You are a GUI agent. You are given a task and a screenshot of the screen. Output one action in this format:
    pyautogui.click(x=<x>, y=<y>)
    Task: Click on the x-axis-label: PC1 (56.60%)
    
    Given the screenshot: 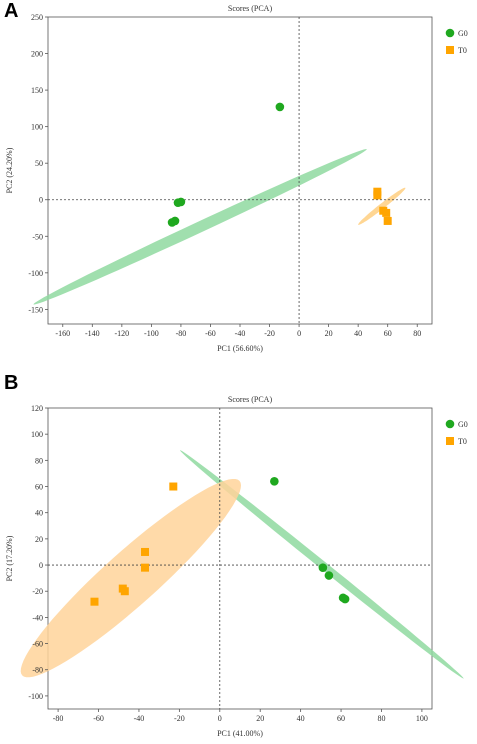 What is the action you would take?
    pyautogui.click(x=240, y=348)
    